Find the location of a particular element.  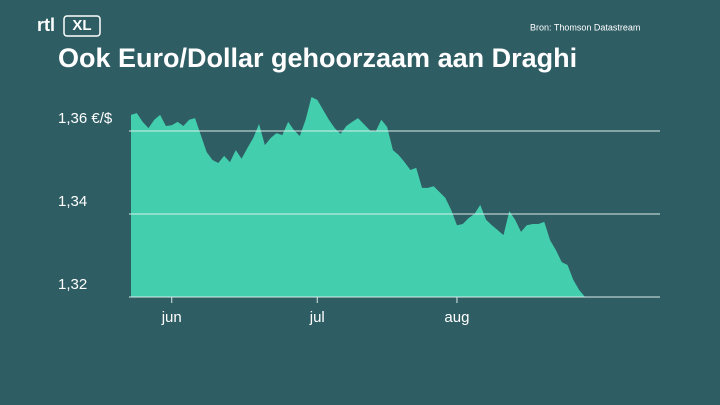

logo-label: XL is located at coordinates (81, 25).